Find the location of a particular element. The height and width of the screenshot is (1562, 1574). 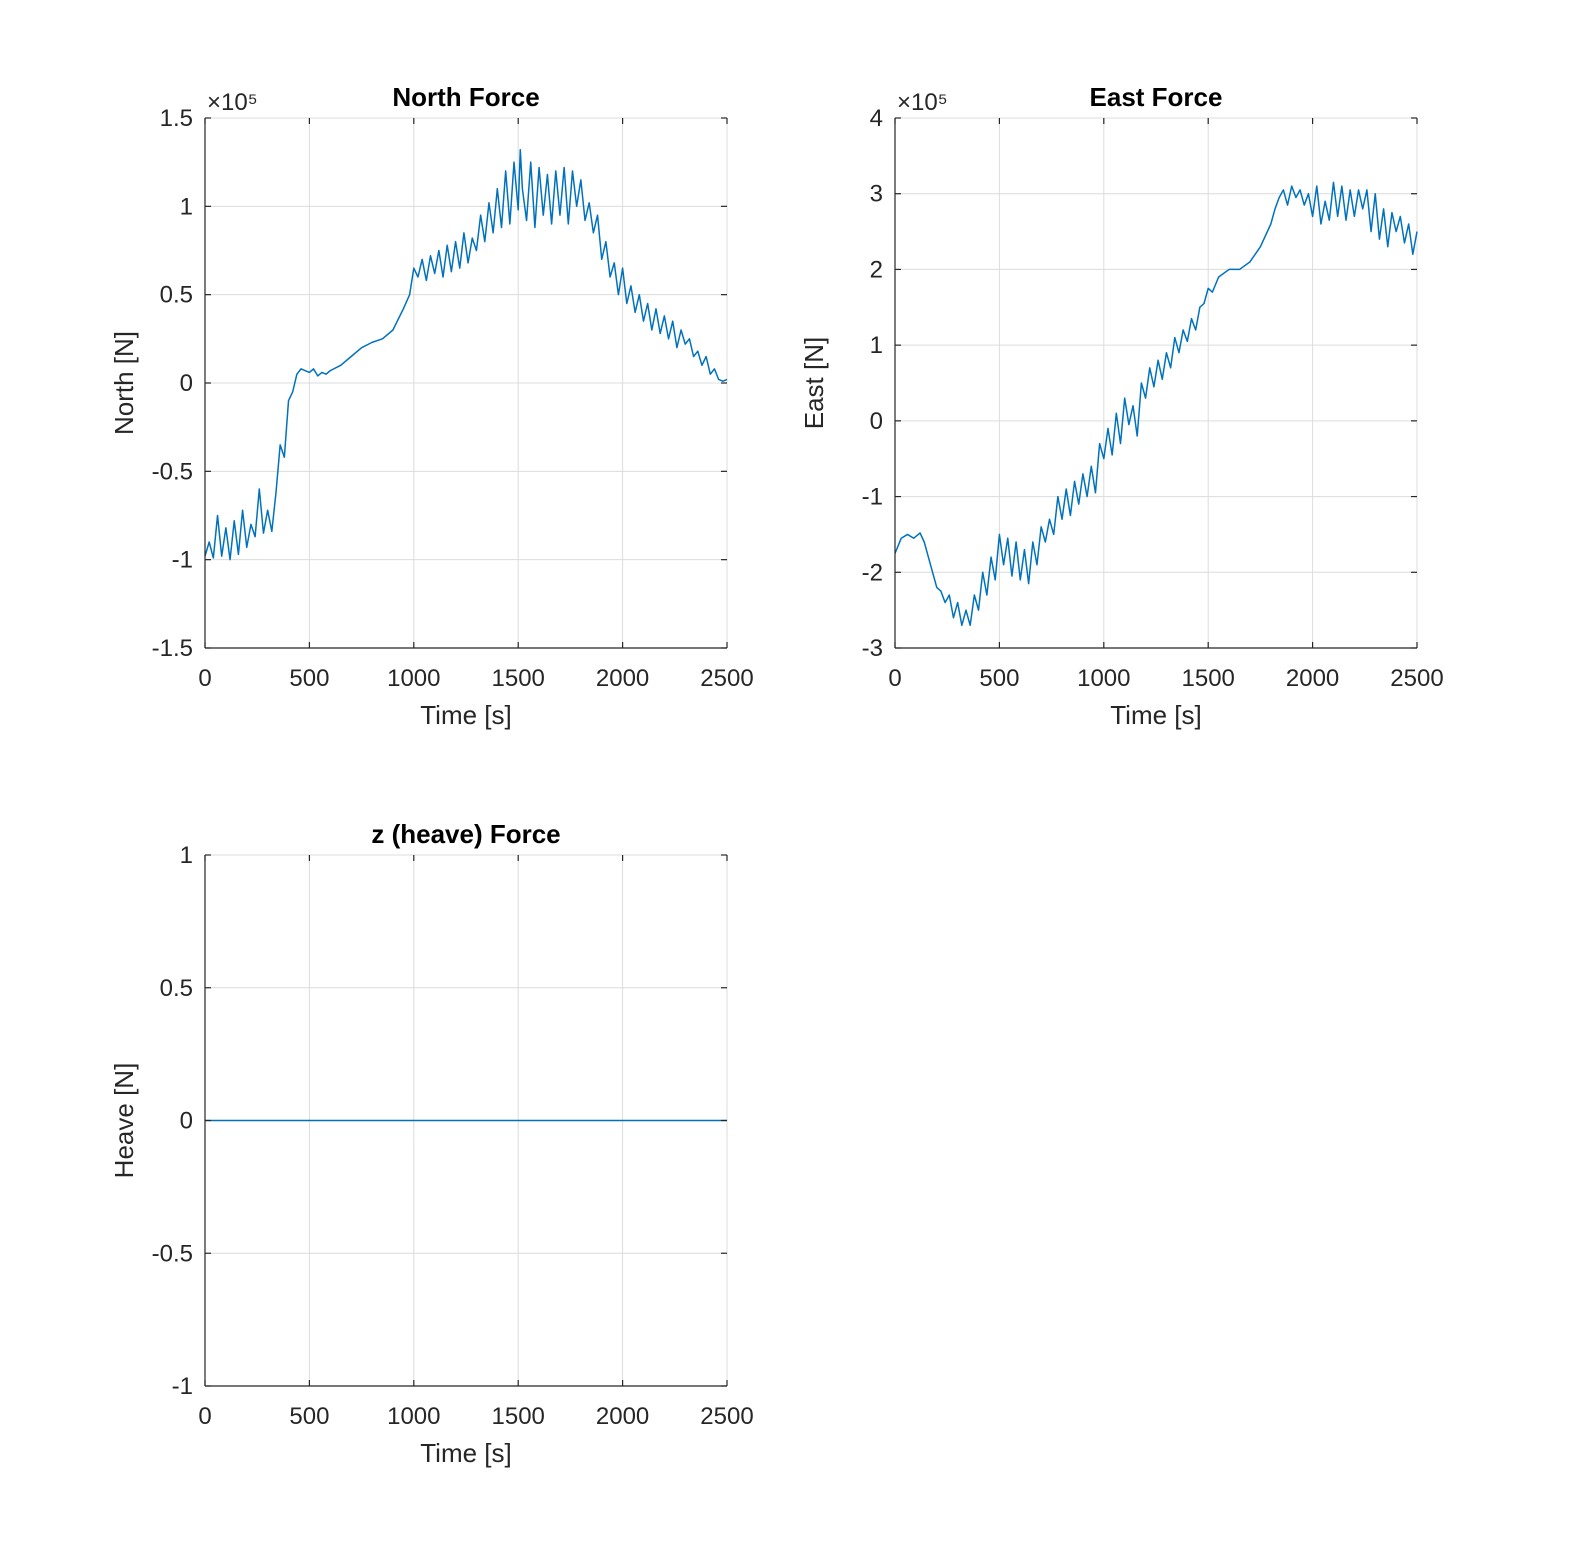

y-axis-label: North [N] is located at coordinates (124, 383).